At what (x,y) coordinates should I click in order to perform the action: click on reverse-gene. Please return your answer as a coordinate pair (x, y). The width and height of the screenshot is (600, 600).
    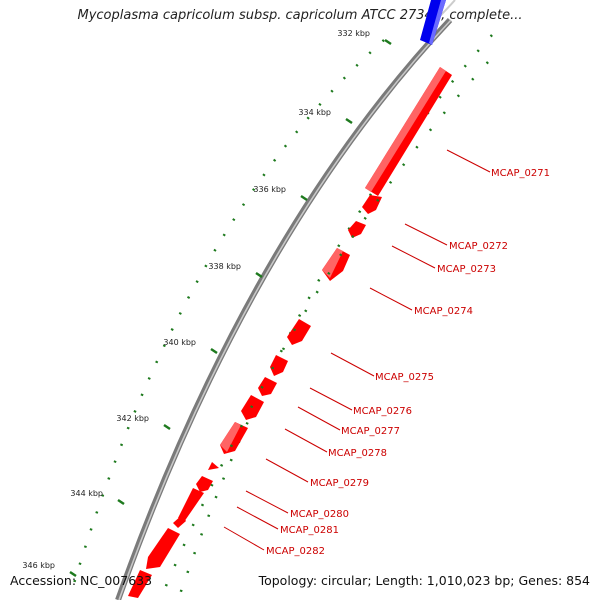
    Looking at the image, I should click on (433, 22).